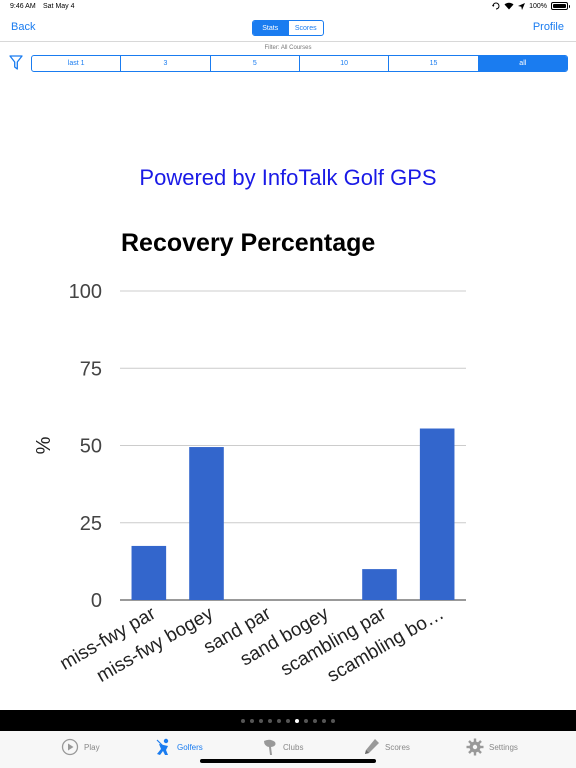  I want to click on screen-lock-icon, so click(496, 6).